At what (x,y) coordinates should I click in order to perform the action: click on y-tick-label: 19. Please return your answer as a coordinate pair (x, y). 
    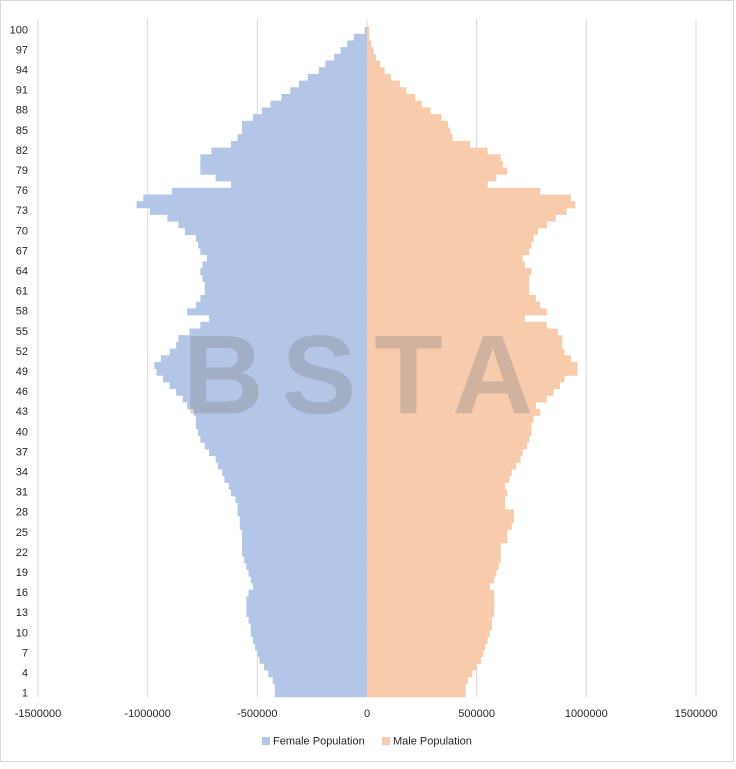
    Looking at the image, I should click on (22, 573).